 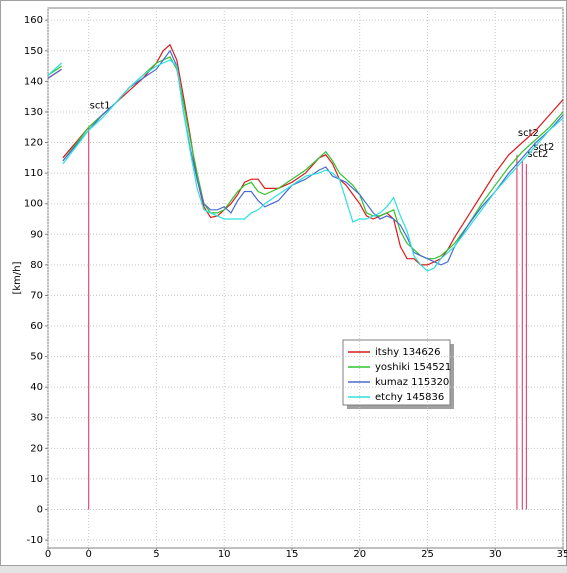 What do you see at coordinates (17, 277) in the screenshot?
I see `y-axis-label: [km/h]` at bounding box center [17, 277].